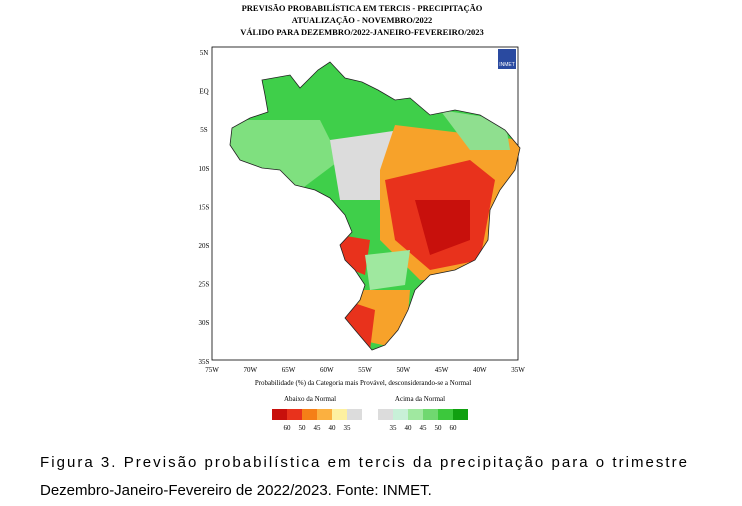 Image resolution: width=742 pixels, height=506 pixels. I want to click on lon-label: 70W, so click(250, 370).